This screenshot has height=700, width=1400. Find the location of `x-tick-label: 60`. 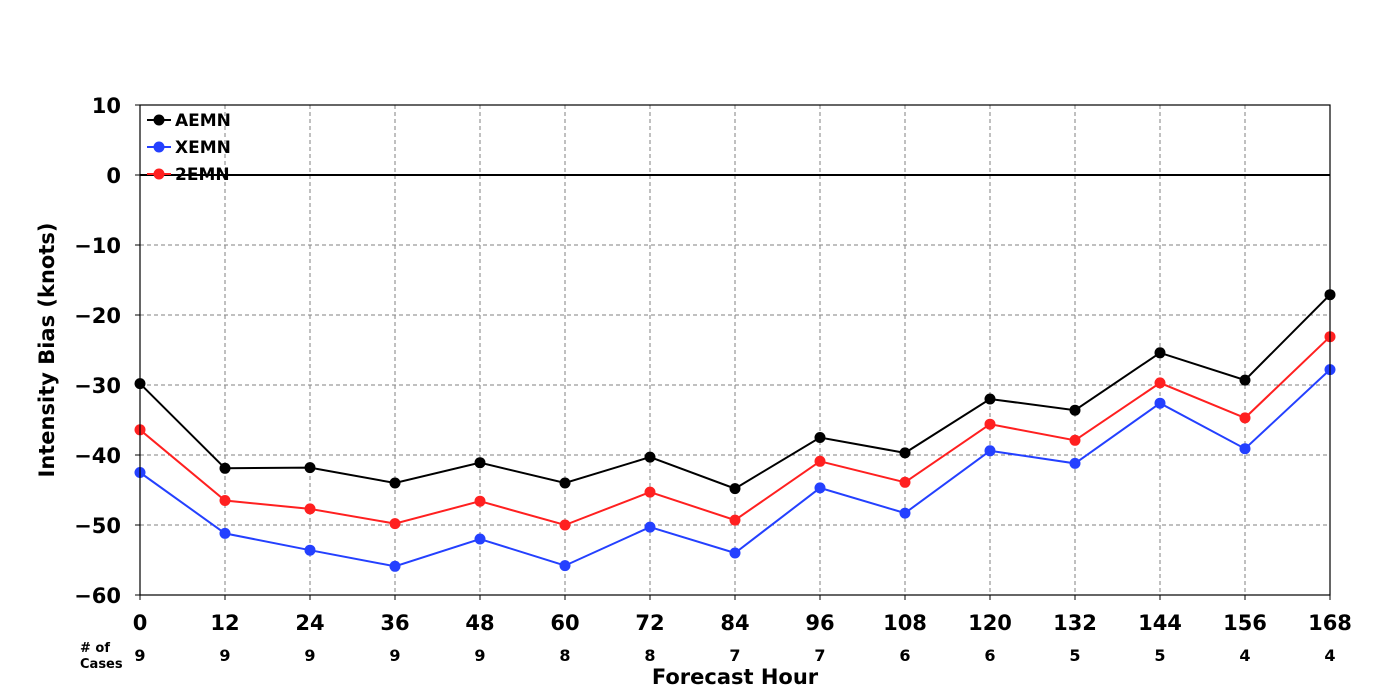

x-tick-label: 60 is located at coordinates (564, 623).